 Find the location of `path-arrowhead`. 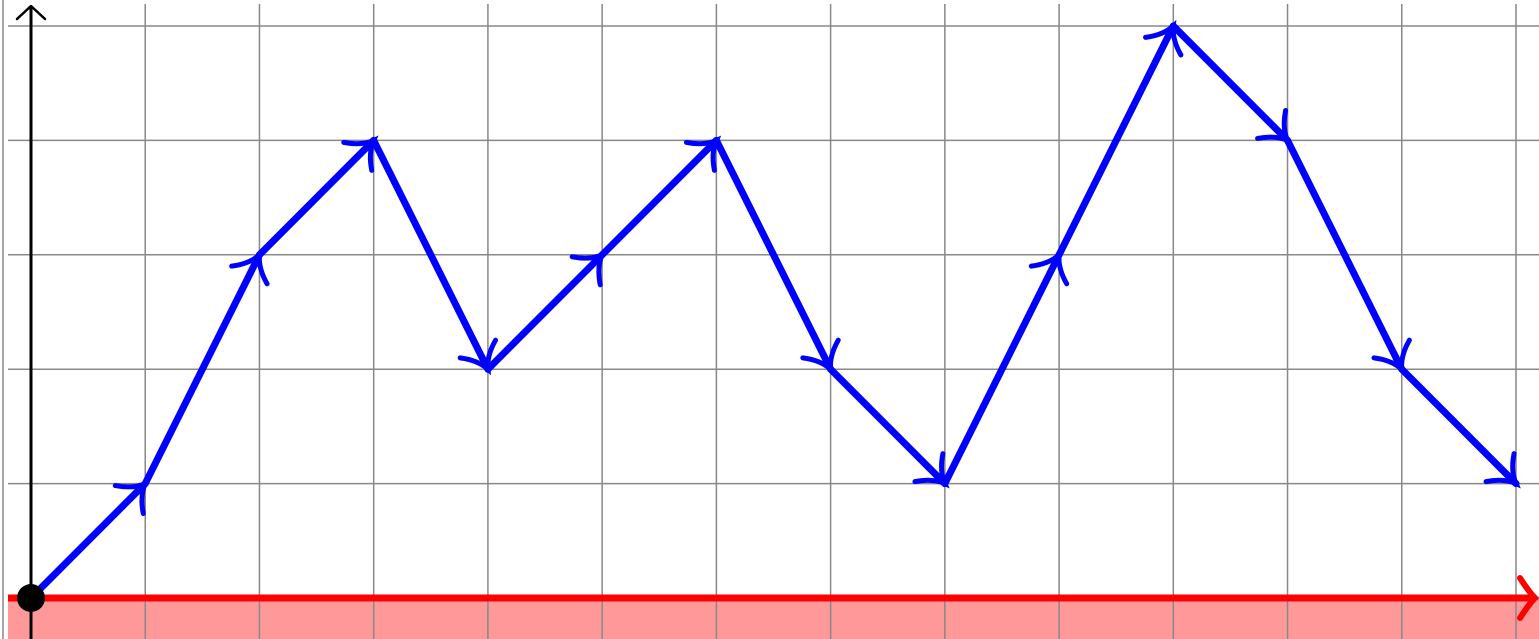

path-arrowhead is located at coordinates (1502, 470).